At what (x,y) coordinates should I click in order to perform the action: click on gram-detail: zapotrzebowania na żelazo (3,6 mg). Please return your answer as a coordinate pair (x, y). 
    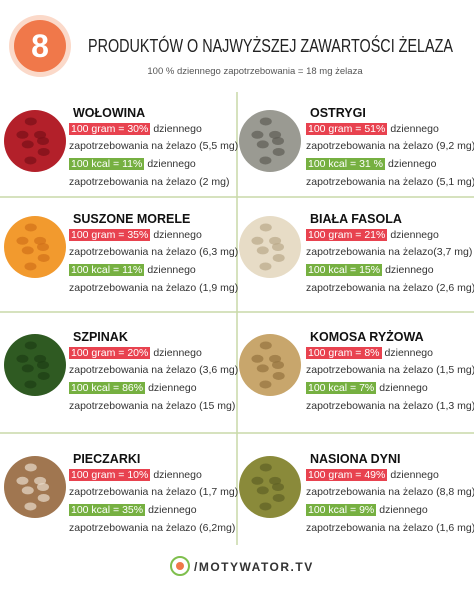
    Looking at the image, I should click on (154, 370).